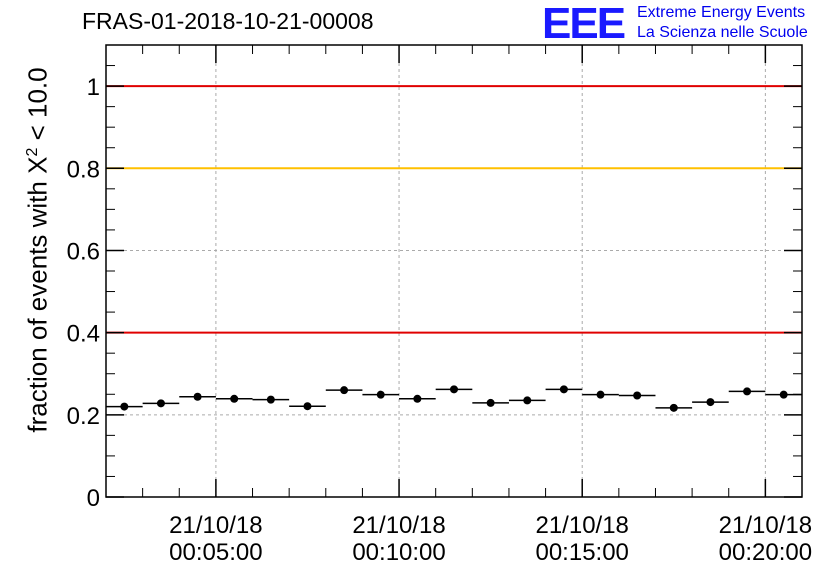 The image size is (836, 572). What do you see at coordinates (721, 12) in the screenshot?
I see `logo-line-1: Extreme Energy Events` at bounding box center [721, 12].